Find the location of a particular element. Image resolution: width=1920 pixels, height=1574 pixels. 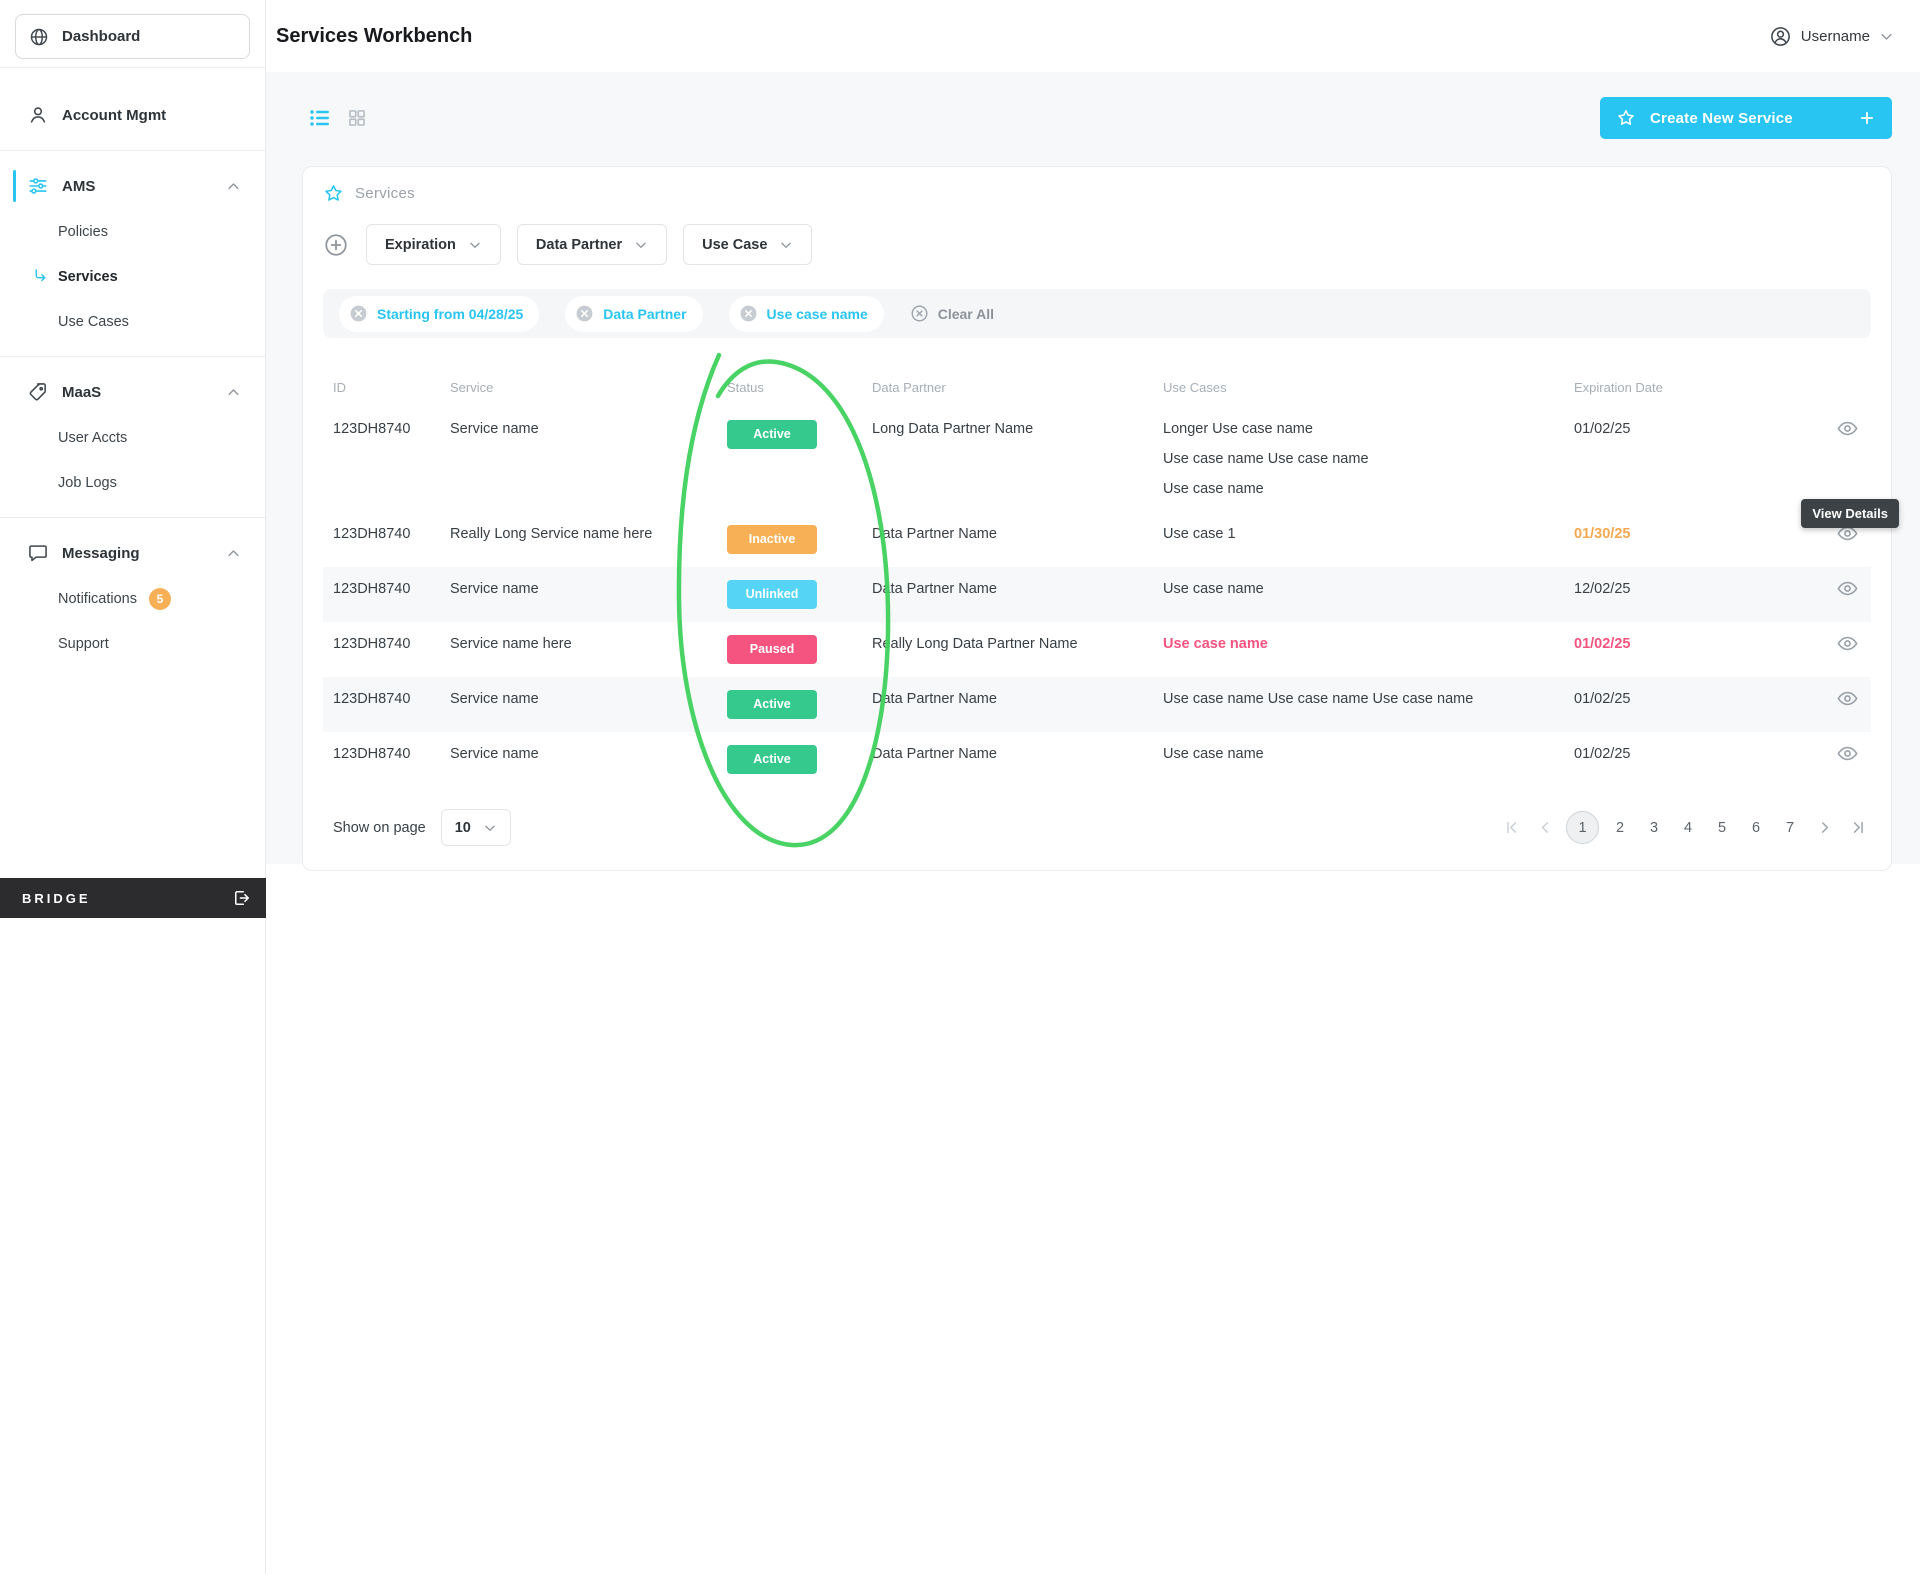

list-view-toggle is located at coordinates (320, 118).